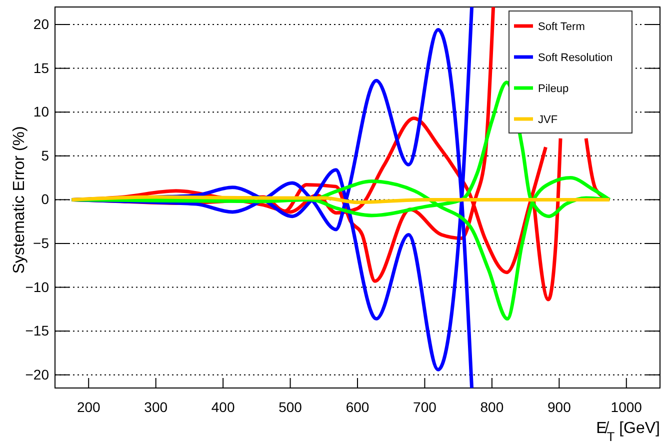  I want to click on y-tick-label: 10, so click(41, 112).